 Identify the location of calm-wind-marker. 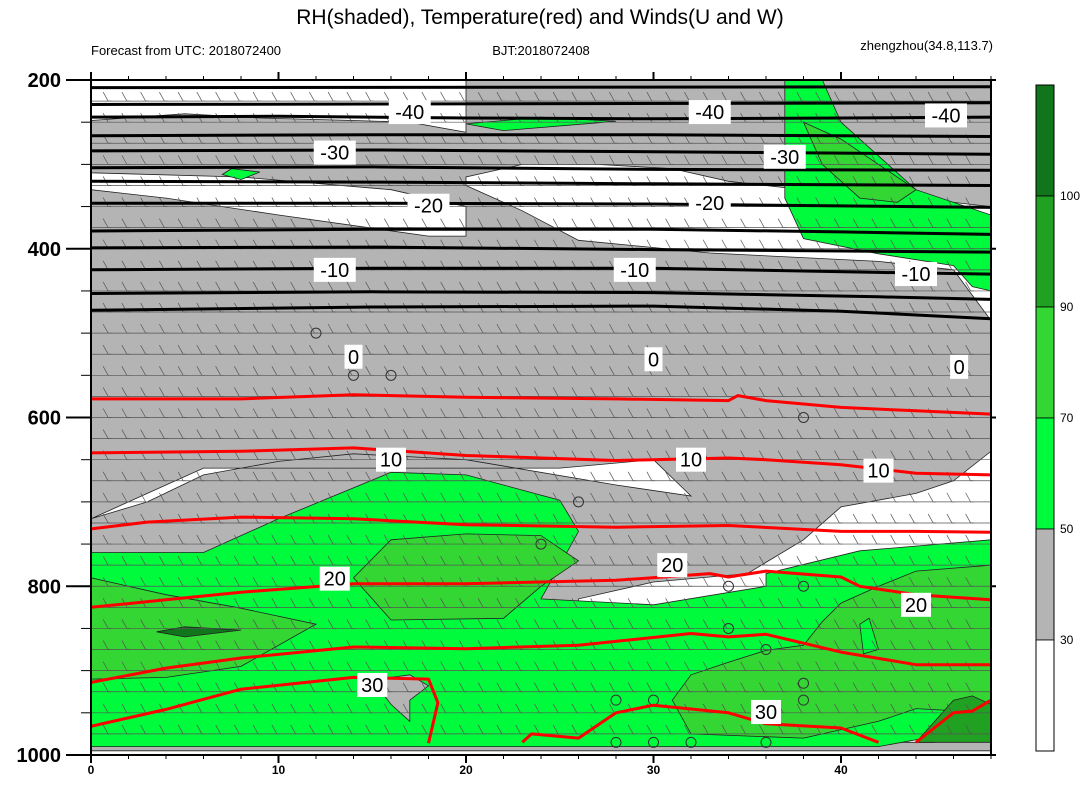
(578, 502).